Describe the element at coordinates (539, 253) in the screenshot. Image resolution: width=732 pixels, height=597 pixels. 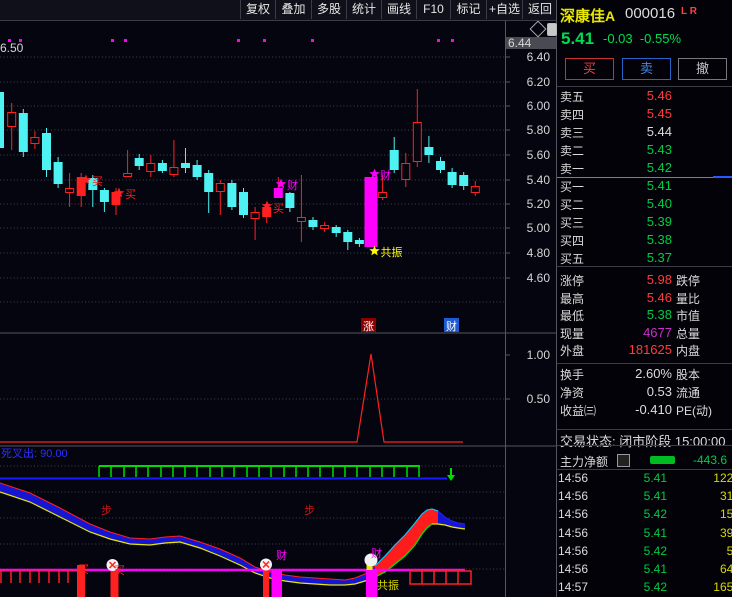
I see `svg-text: 4.80` at that location.